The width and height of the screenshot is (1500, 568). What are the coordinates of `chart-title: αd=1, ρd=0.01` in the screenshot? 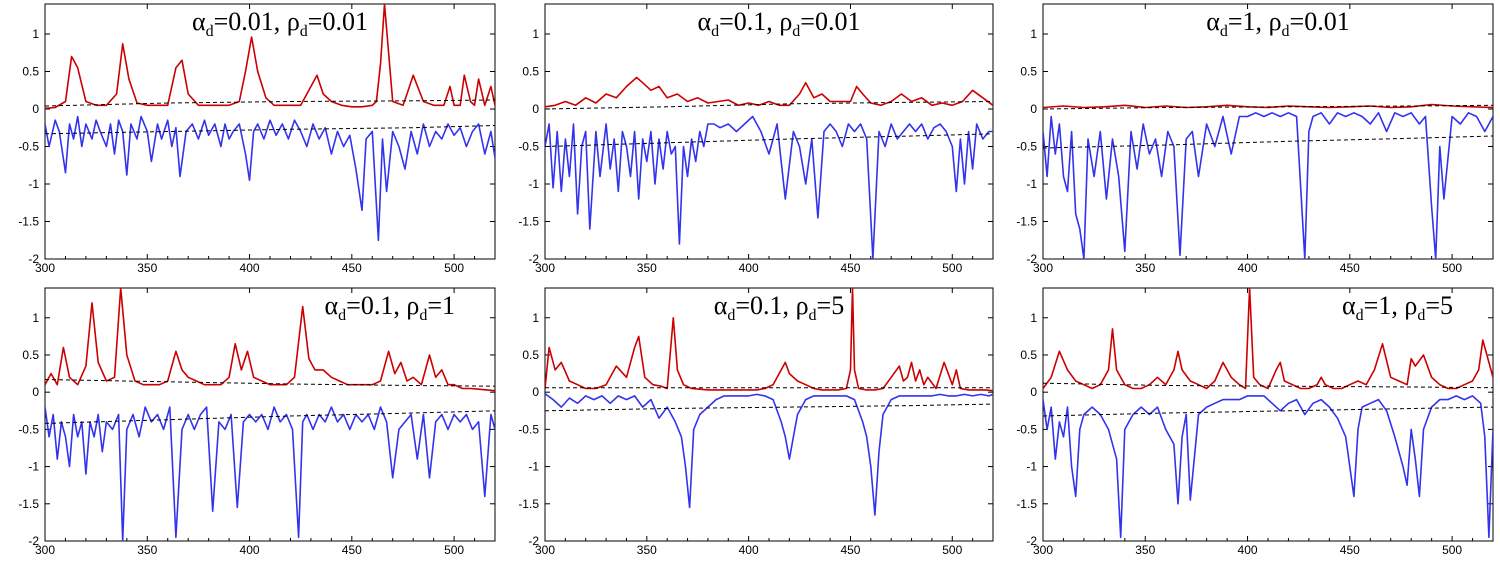 It's located at (1277, 23).